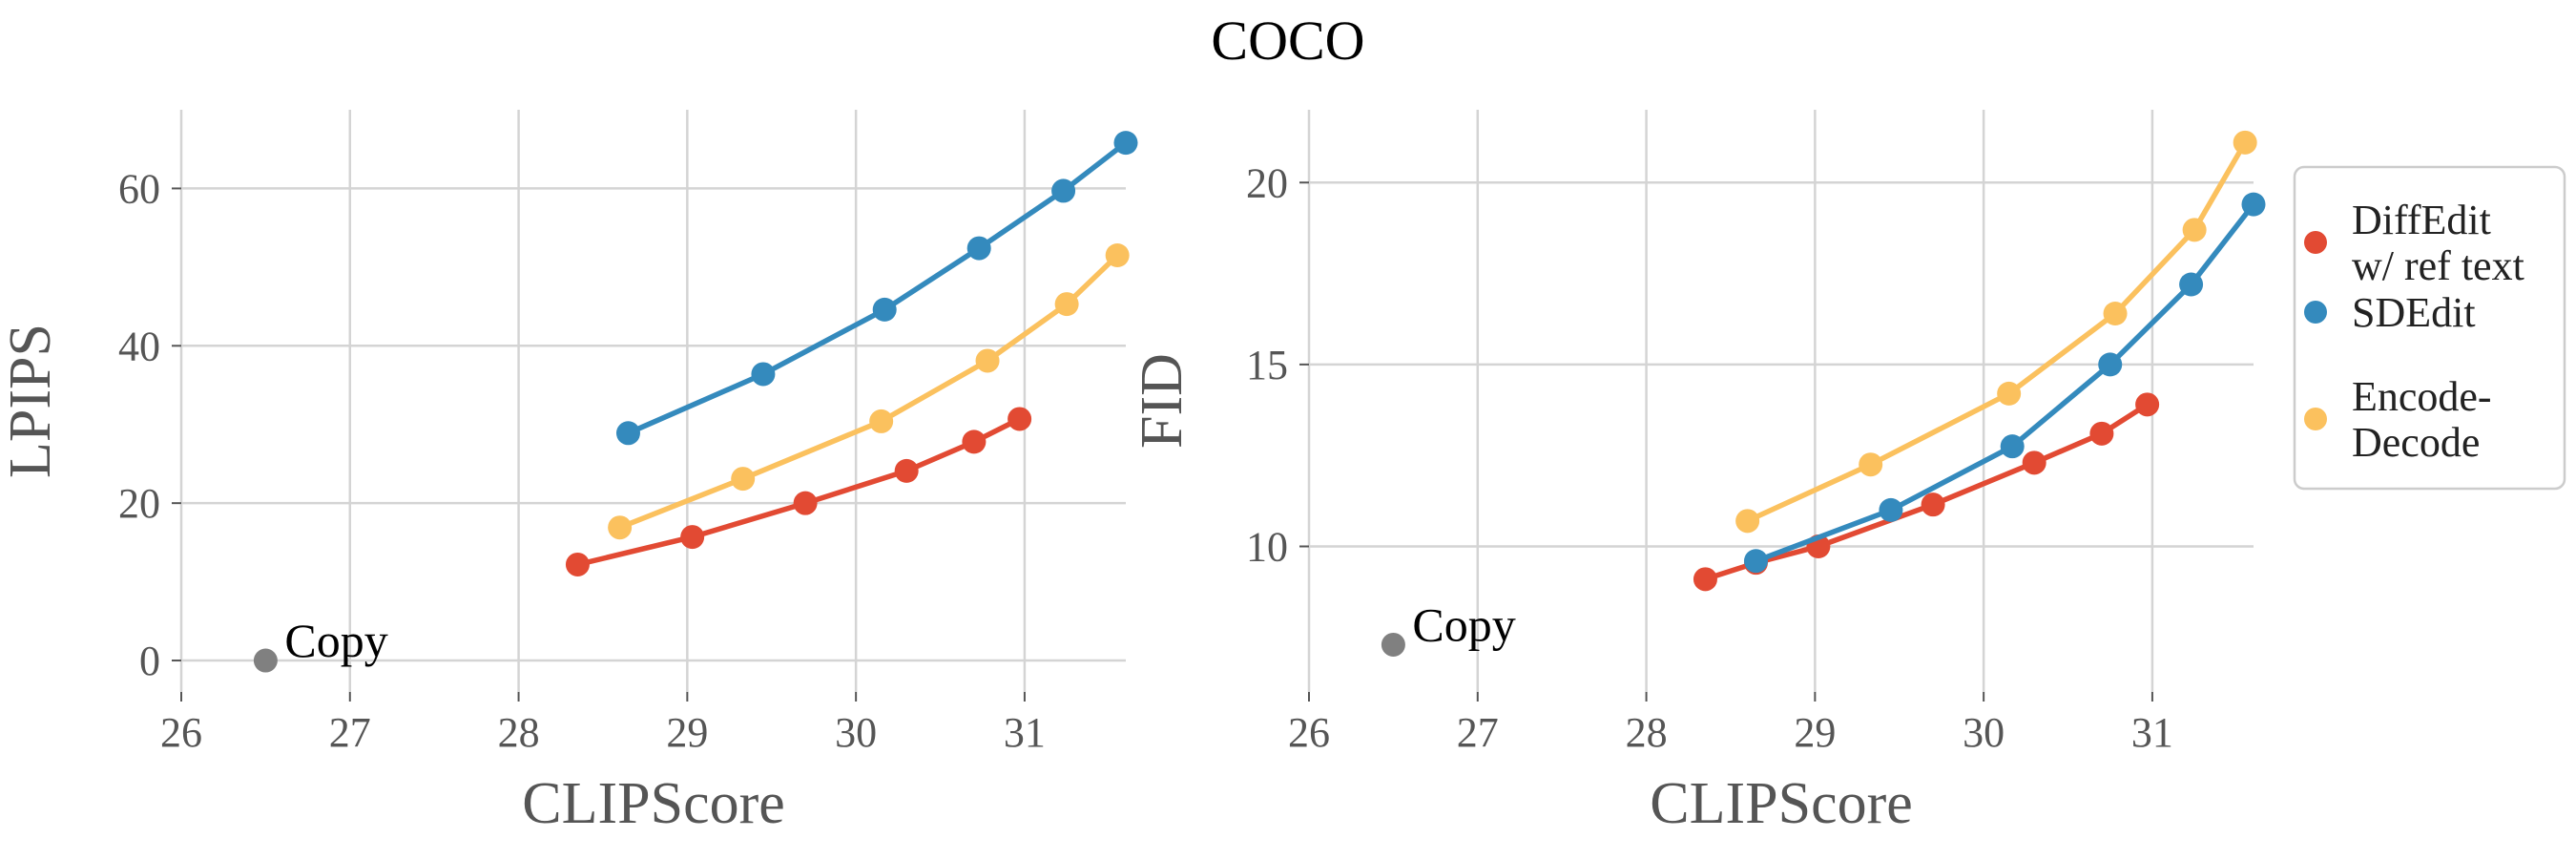 The width and height of the screenshot is (2576, 859). What do you see at coordinates (1162, 401) in the screenshot?
I see `y-axis-label: FID` at bounding box center [1162, 401].